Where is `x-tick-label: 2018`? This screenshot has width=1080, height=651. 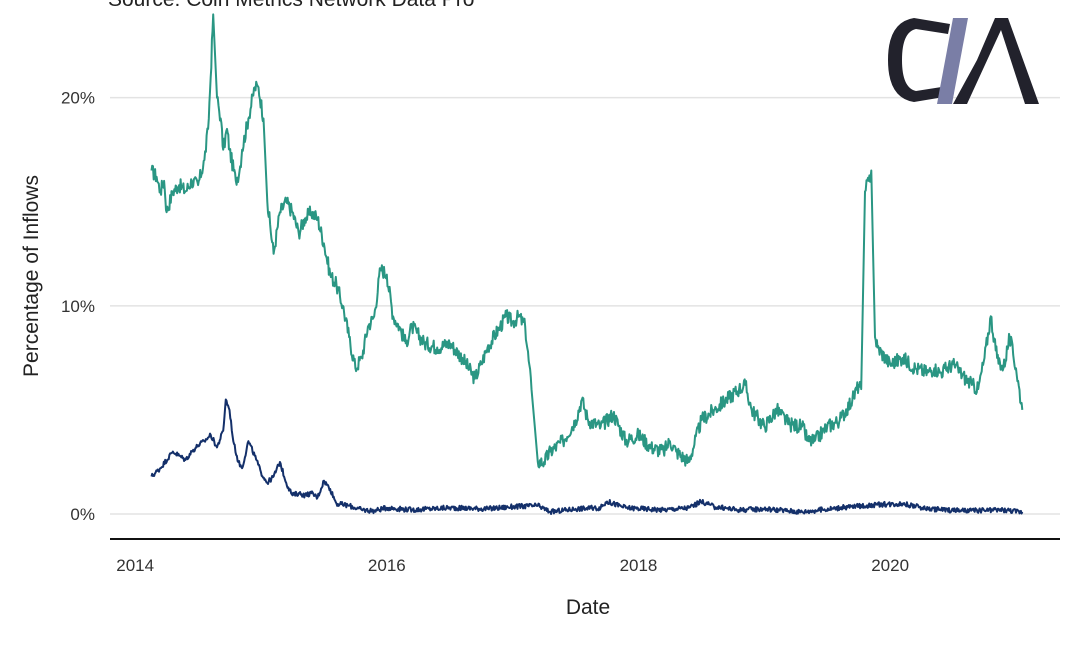 x-tick-label: 2018 is located at coordinates (639, 565).